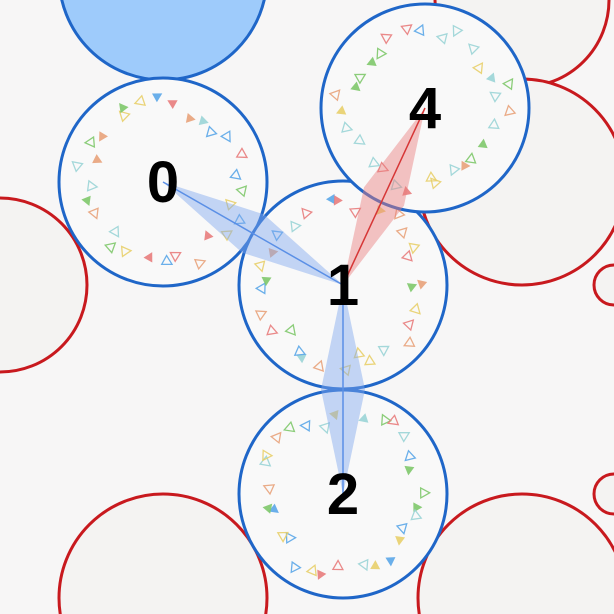  Describe the element at coordinates (163, 182) in the screenshot. I see `node-label-0: 0` at that location.